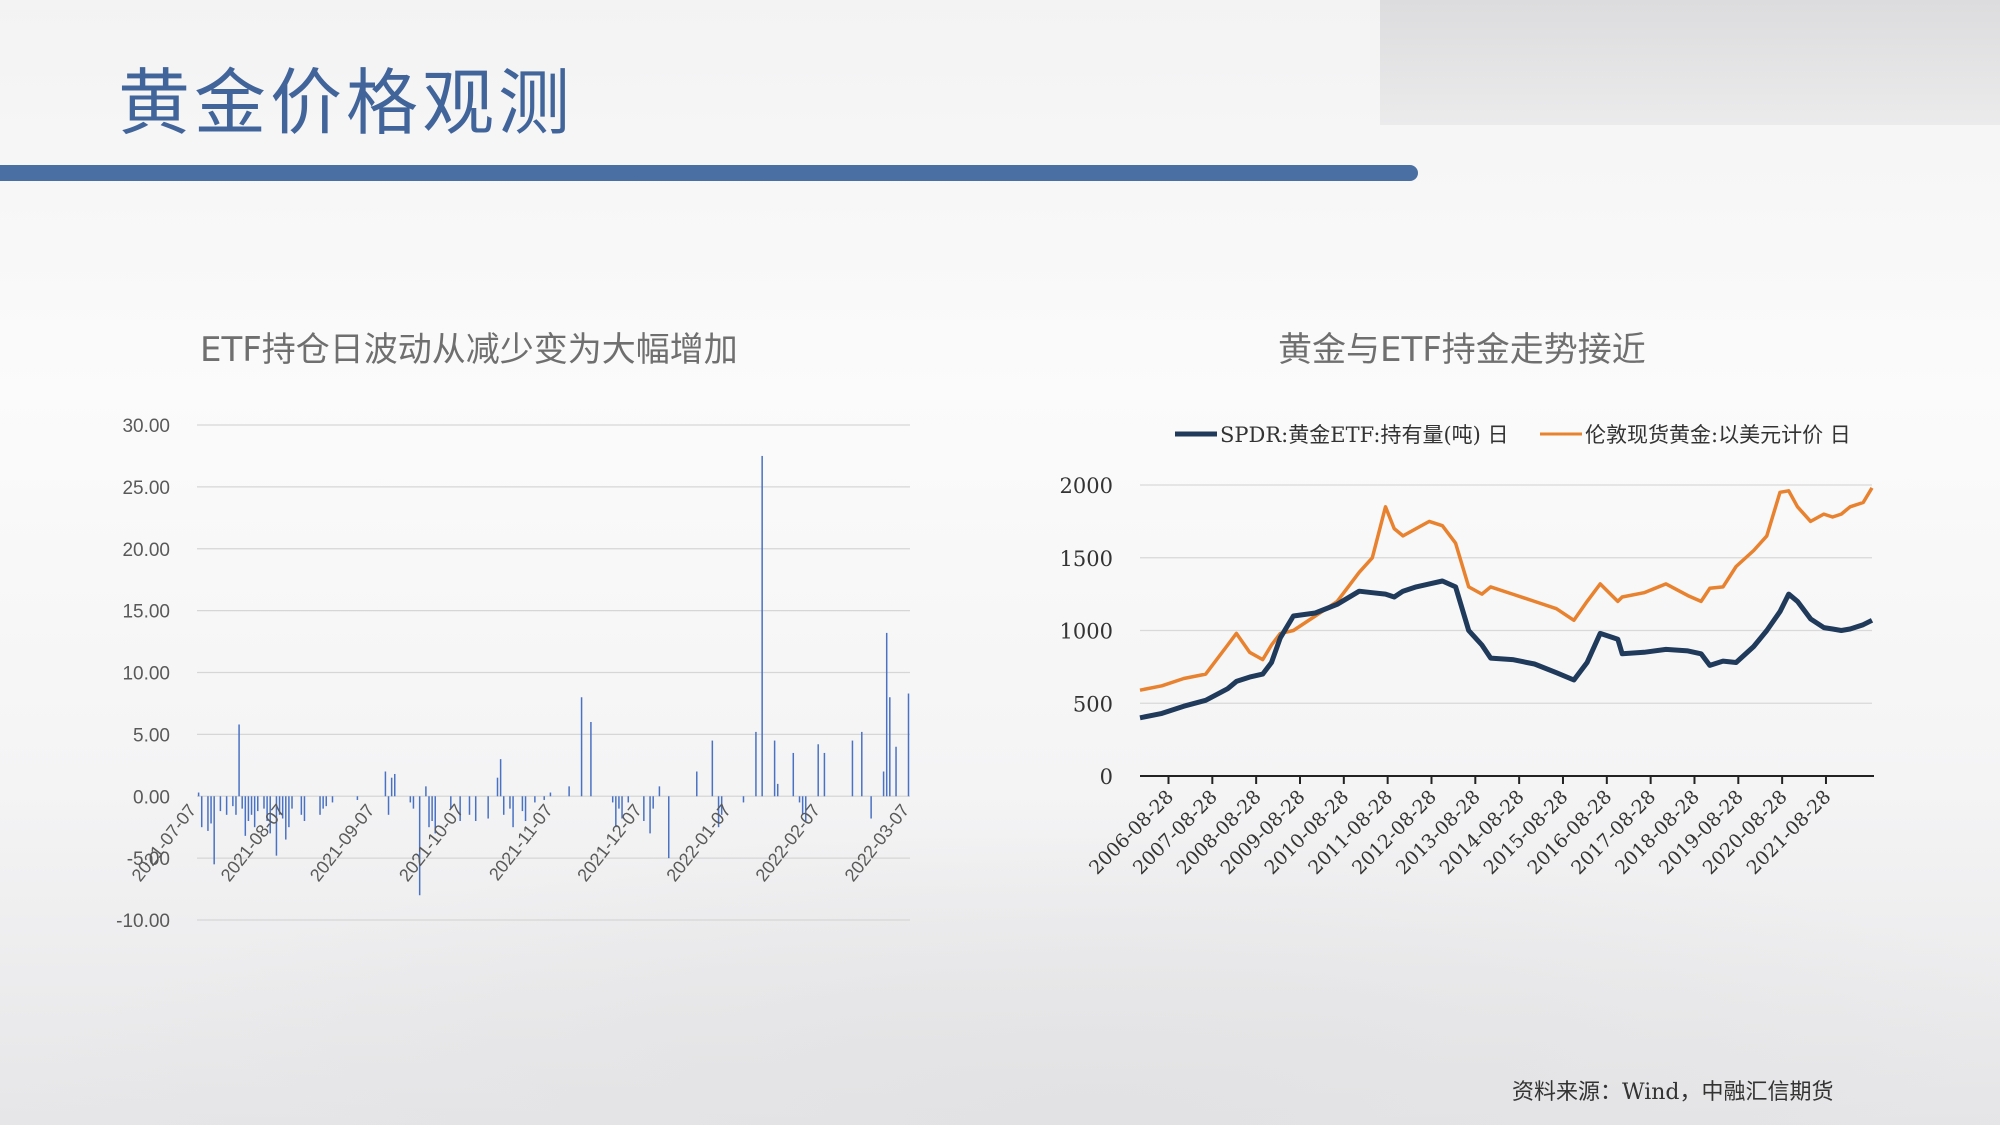 The image size is (2000, 1125). Describe the element at coordinates (1093, 704) in the screenshot. I see `right-ytick-label: 500` at that location.